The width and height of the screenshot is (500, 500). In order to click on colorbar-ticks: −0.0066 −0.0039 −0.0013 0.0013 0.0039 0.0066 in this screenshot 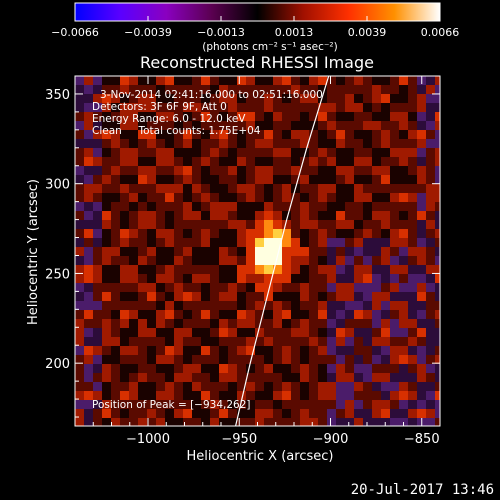, I will do `click(255, 27)`.